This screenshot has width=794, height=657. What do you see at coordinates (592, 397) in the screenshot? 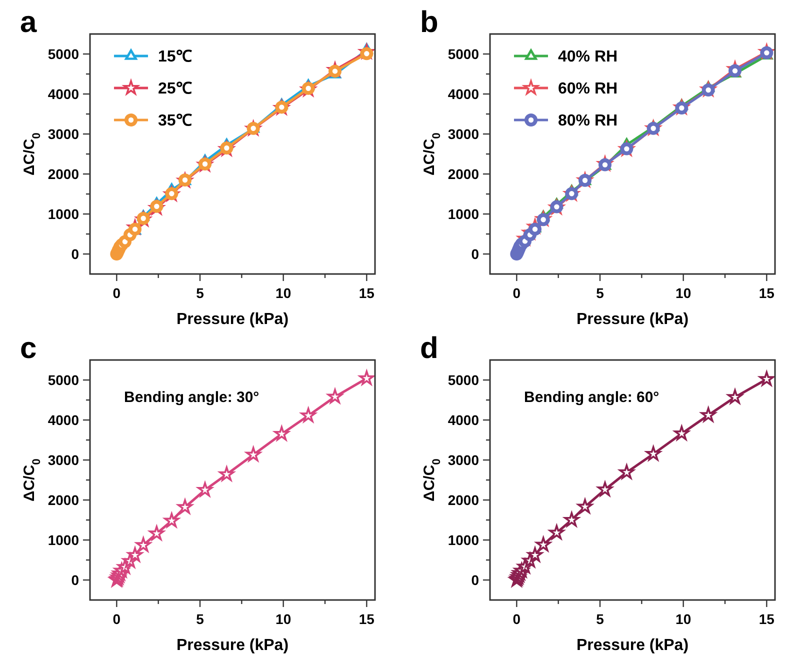
I see `annotation: Bending angle: 60°` at bounding box center [592, 397].